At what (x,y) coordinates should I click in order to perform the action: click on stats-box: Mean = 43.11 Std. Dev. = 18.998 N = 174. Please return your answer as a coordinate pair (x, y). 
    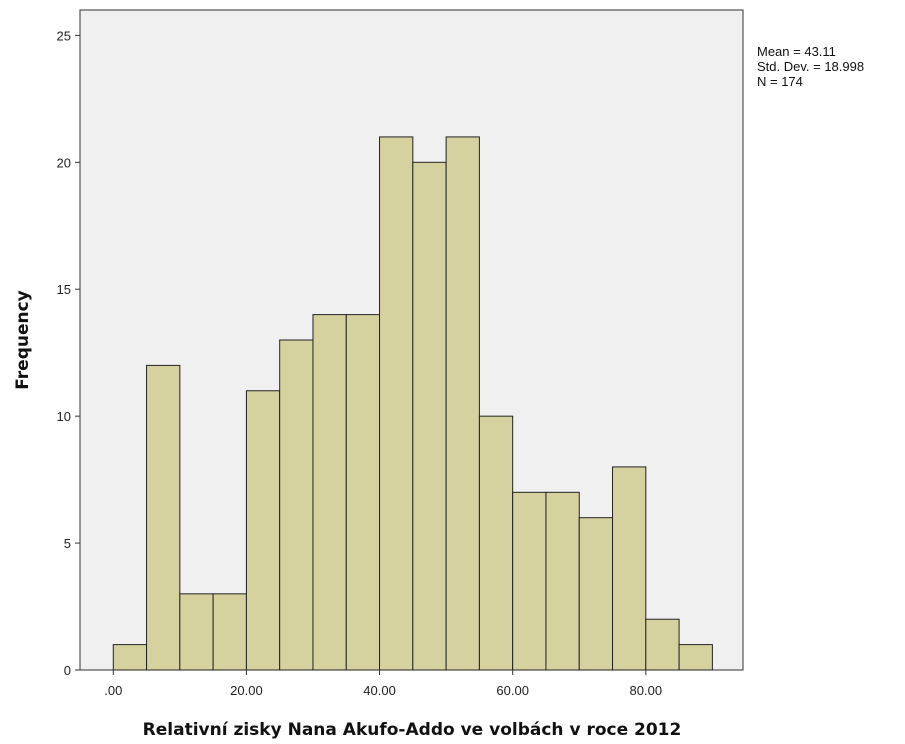
    Looking at the image, I should click on (810, 66).